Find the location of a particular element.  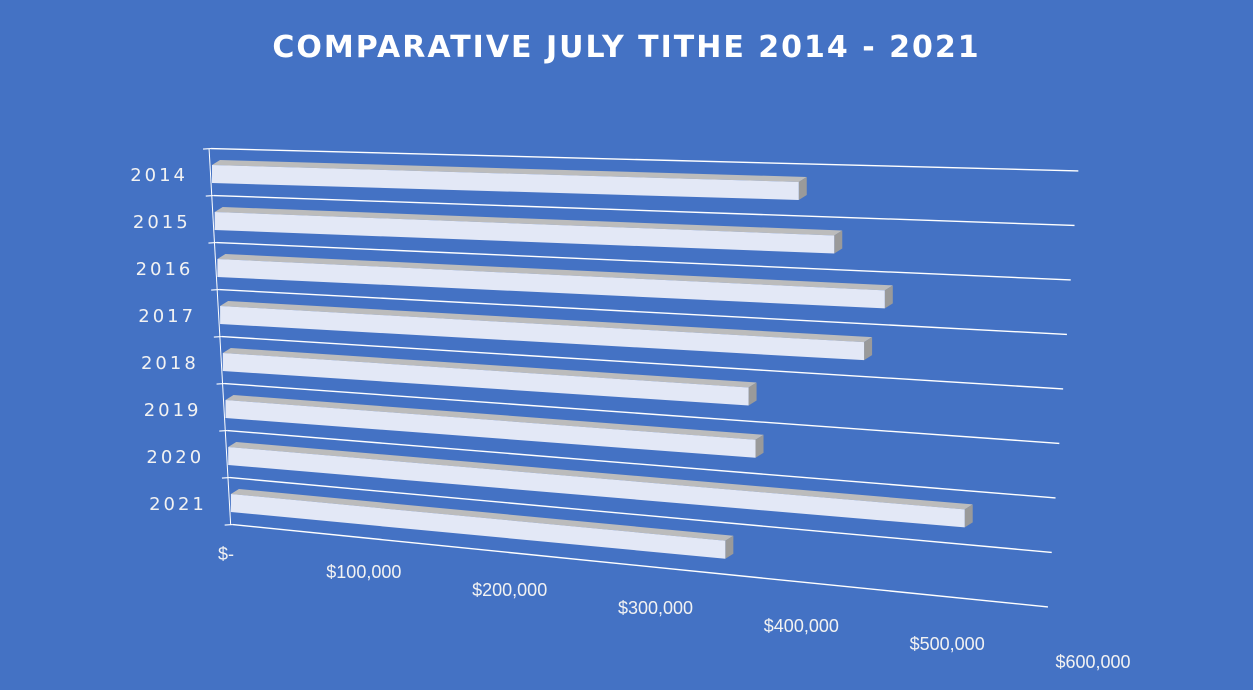

bar-2015 is located at coordinates (524, 233).